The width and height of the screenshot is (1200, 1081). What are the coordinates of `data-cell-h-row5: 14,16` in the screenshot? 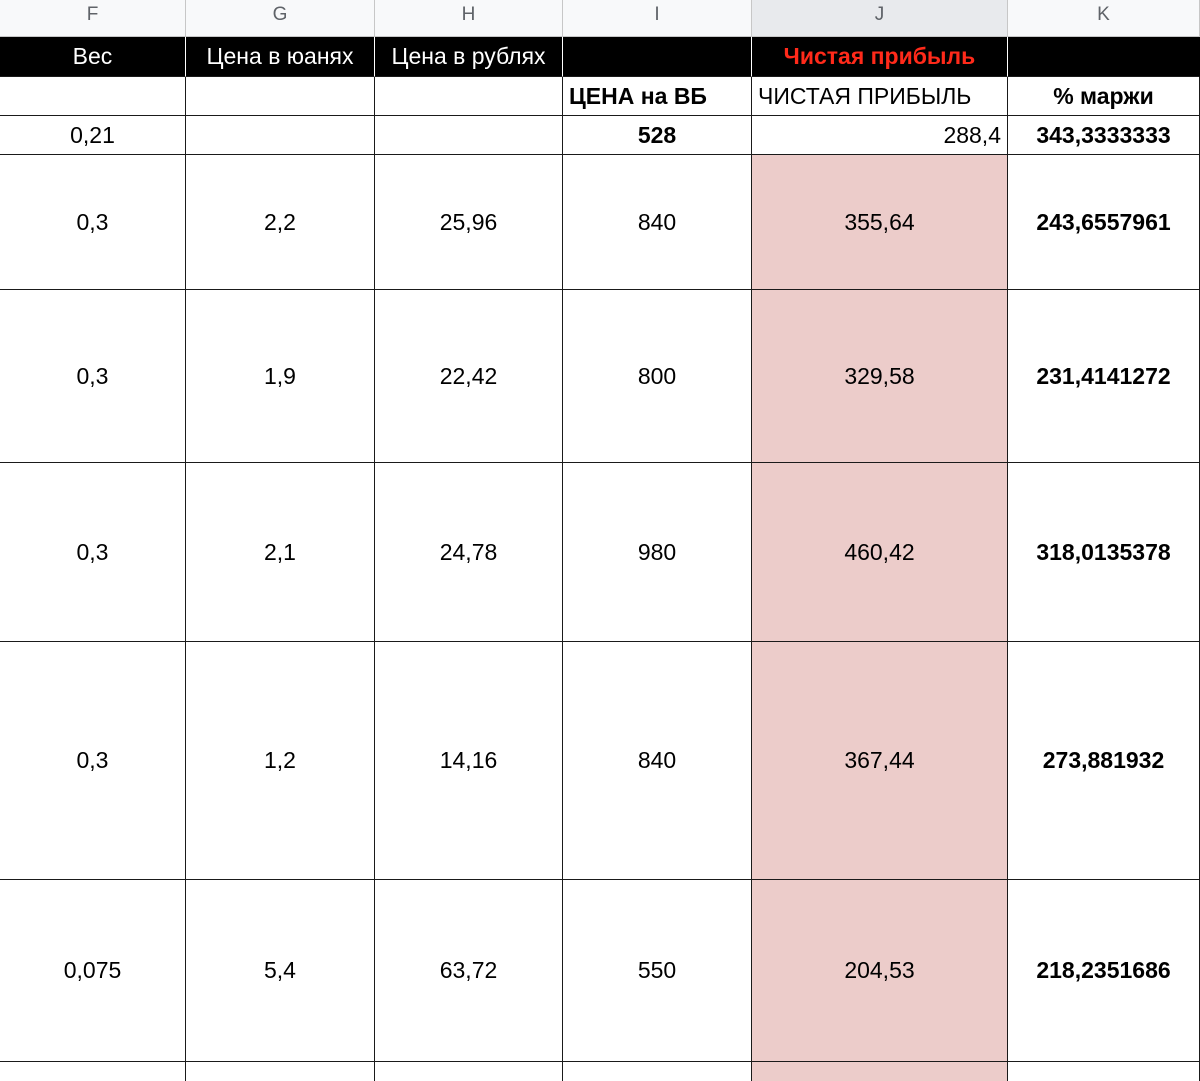 It's located at (469, 761).